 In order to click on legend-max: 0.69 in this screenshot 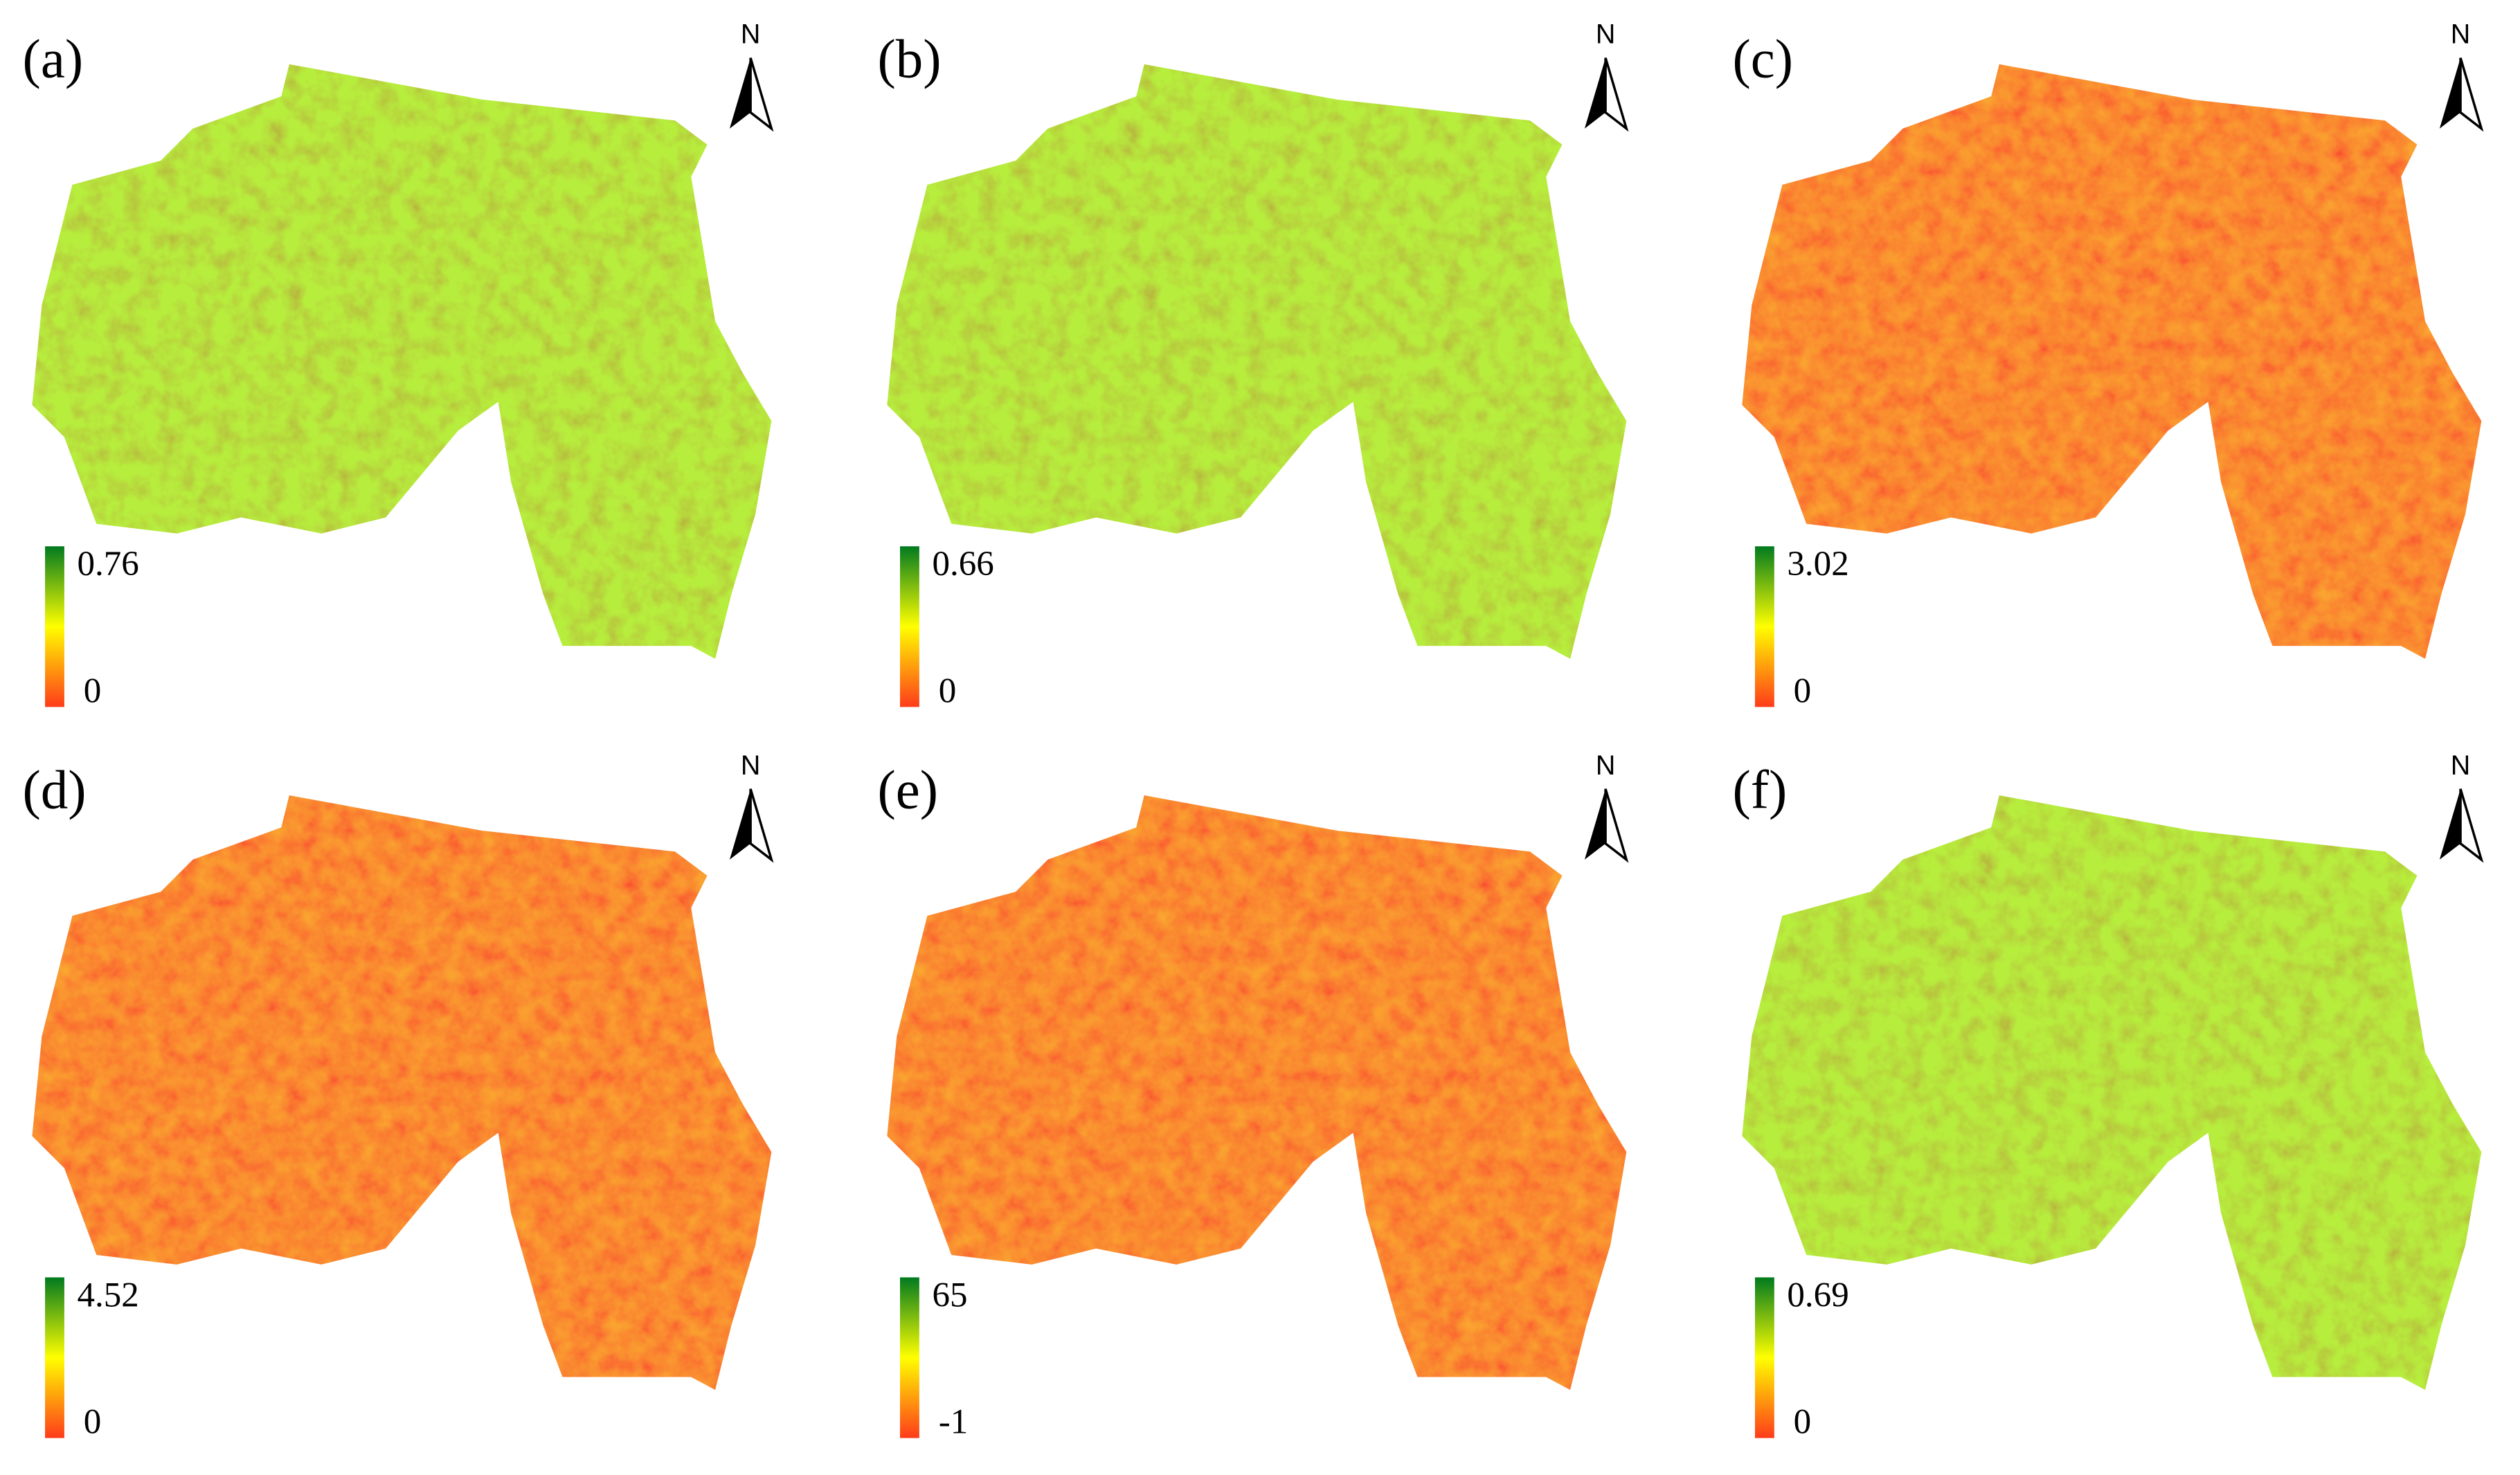, I will do `click(1817, 1294)`.